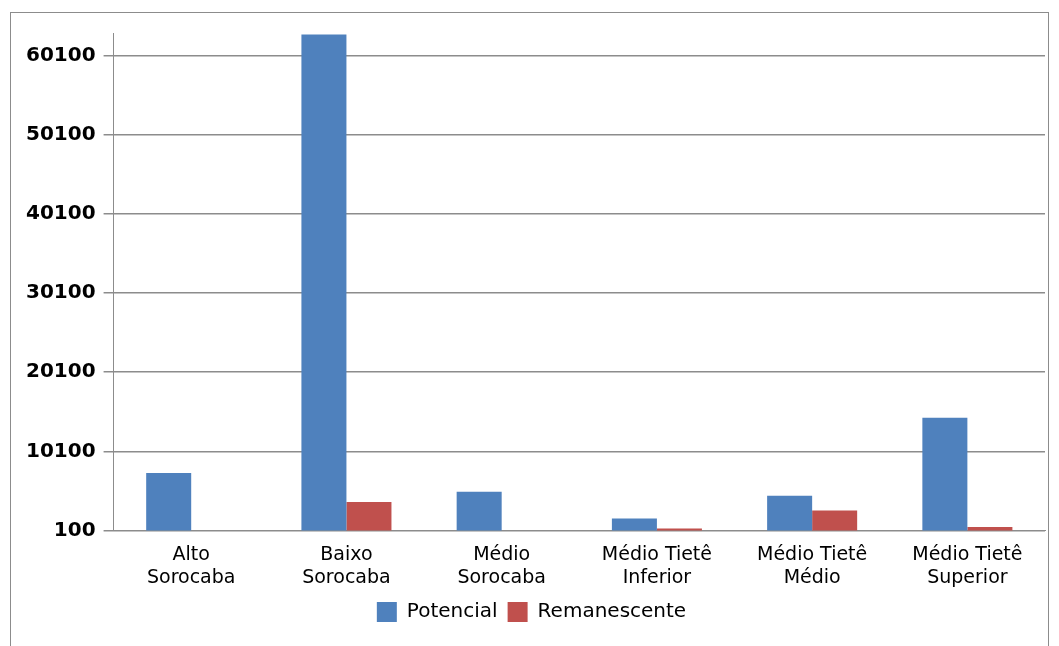 The width and height of the screenshot is (1059, 646). Describe the element at coordinates (612, 610) in the screenshot. I see `legend-label: Remanescente` at that location.